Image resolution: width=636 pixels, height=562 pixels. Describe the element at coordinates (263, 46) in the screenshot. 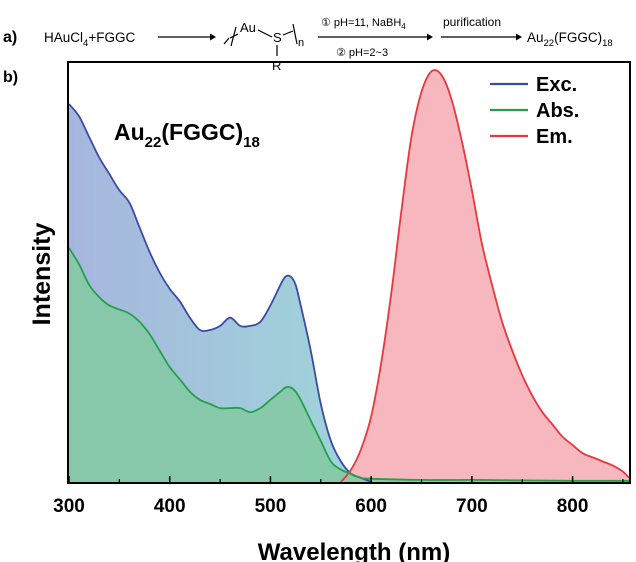

I see `polymer-structure: Au S n R` at that location.